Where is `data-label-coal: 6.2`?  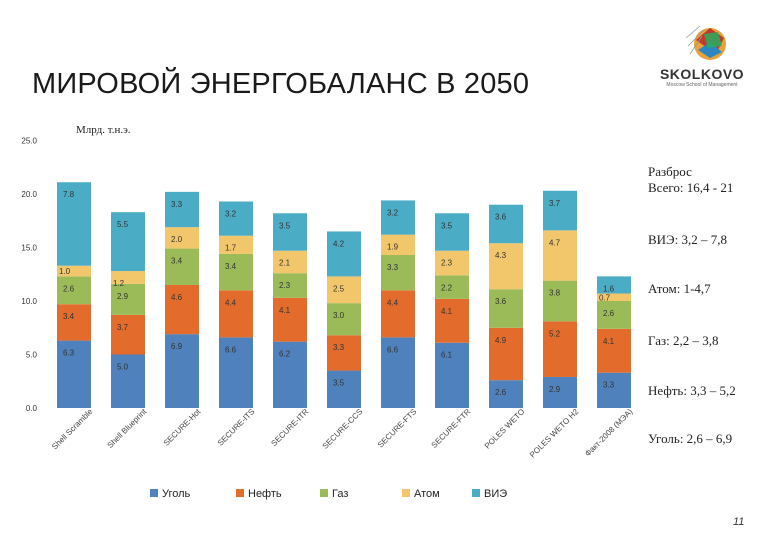
data-label-coal: 6.2 is located at coordinates (285, 354).